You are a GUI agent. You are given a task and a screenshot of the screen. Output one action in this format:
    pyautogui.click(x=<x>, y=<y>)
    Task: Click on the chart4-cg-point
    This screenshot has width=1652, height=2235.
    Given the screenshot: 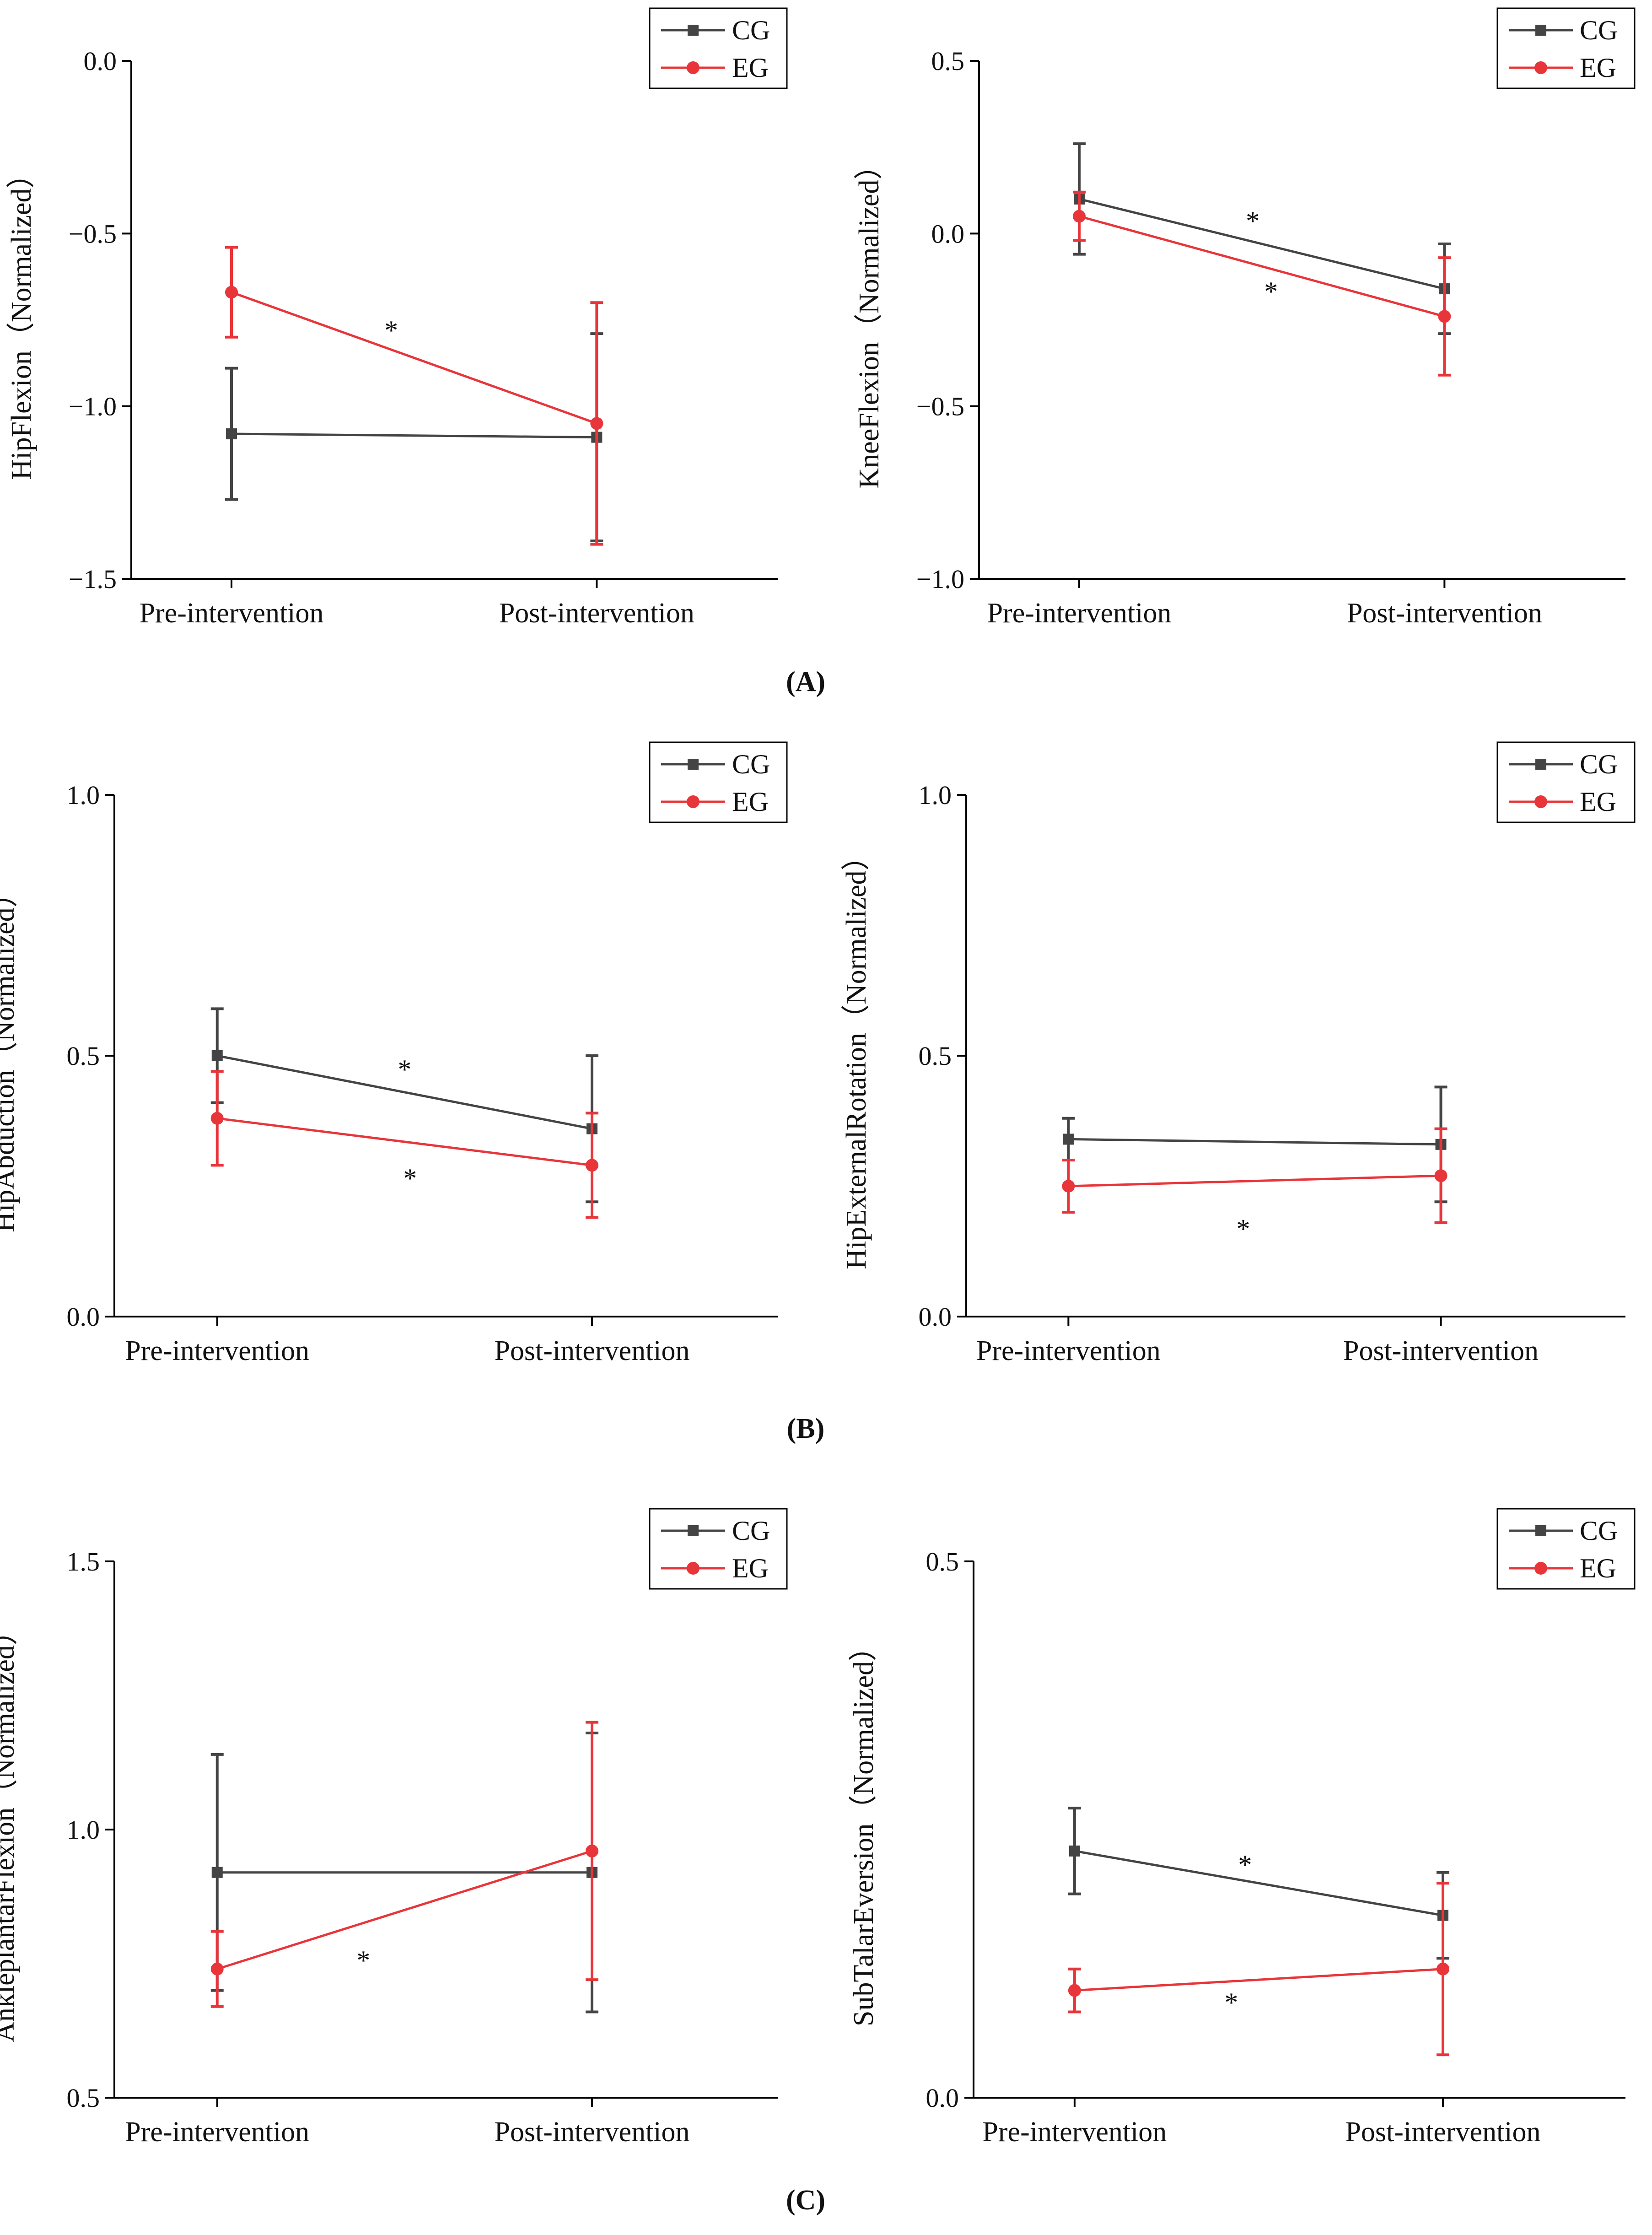 What is the action you would take?
    pyautogui.click(x=1069, y=1139)
    